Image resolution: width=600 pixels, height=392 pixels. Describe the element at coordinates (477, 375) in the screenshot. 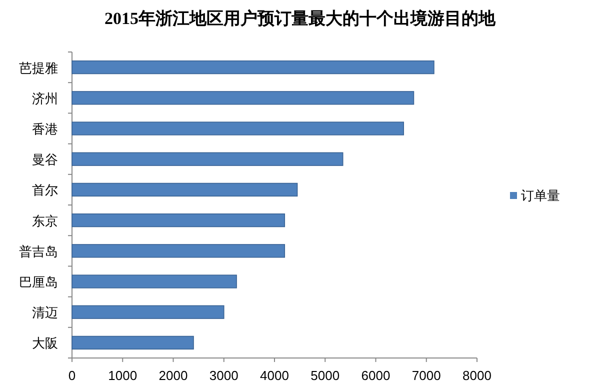

I see `x-tick-label: 8000` at that location.